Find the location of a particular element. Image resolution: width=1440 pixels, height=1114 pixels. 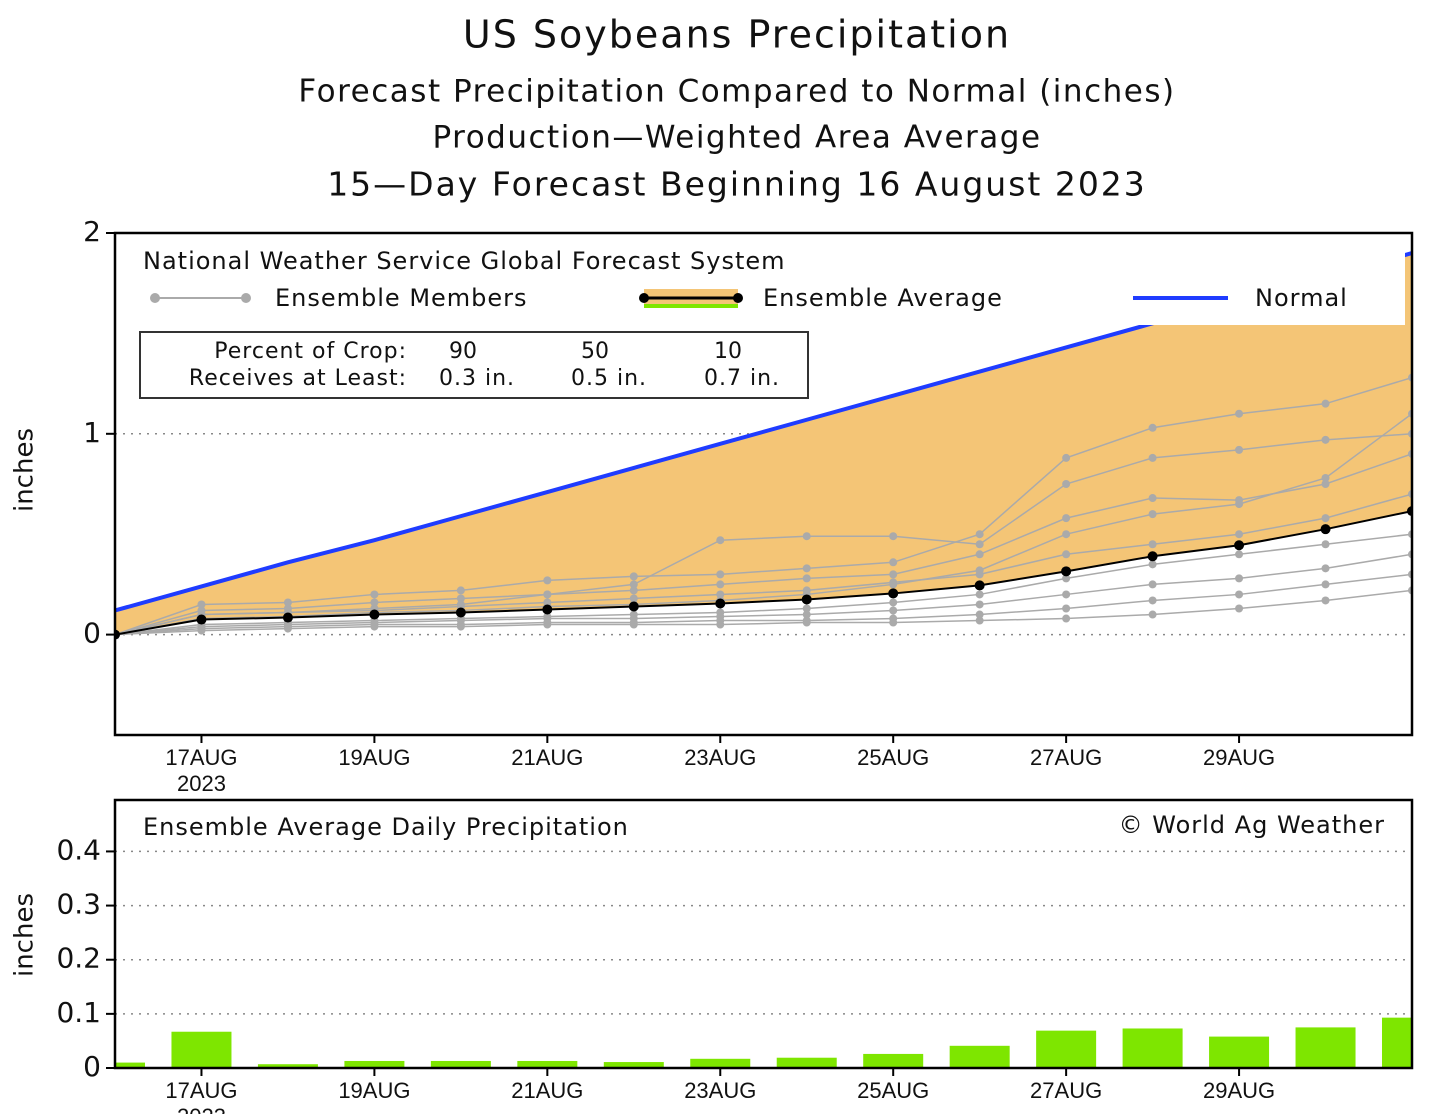

crop-amount: 0.7 in. is located at coordinates (742, 378).